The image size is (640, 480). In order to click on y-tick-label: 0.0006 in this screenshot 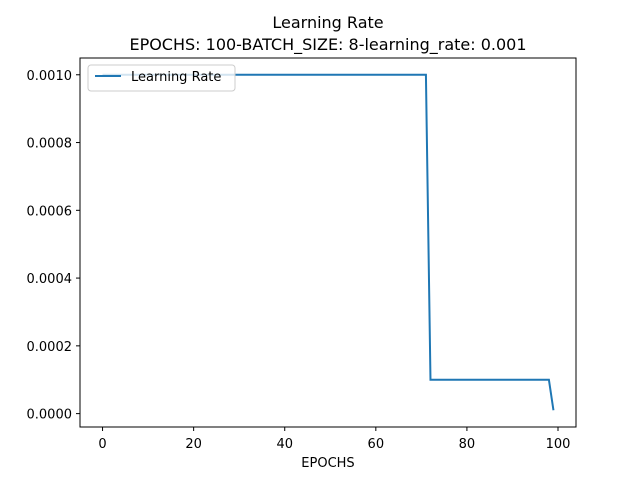, I will do `click(50, 211)`.